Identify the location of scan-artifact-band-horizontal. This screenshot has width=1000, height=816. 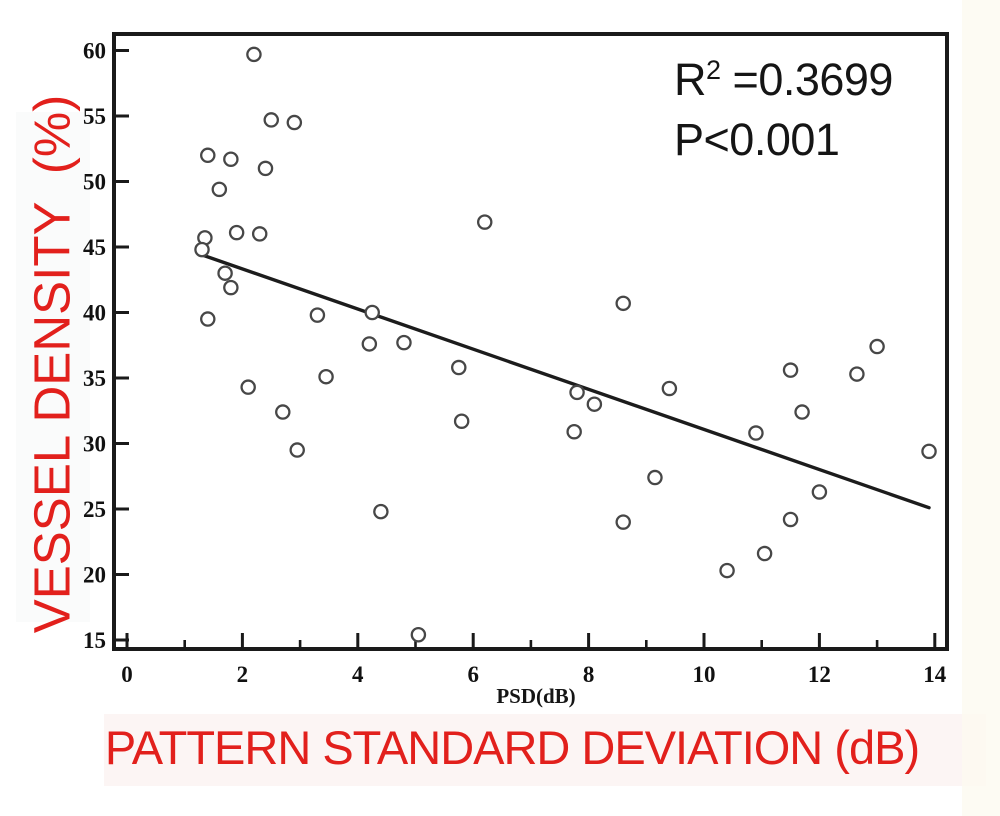
(545, 750).